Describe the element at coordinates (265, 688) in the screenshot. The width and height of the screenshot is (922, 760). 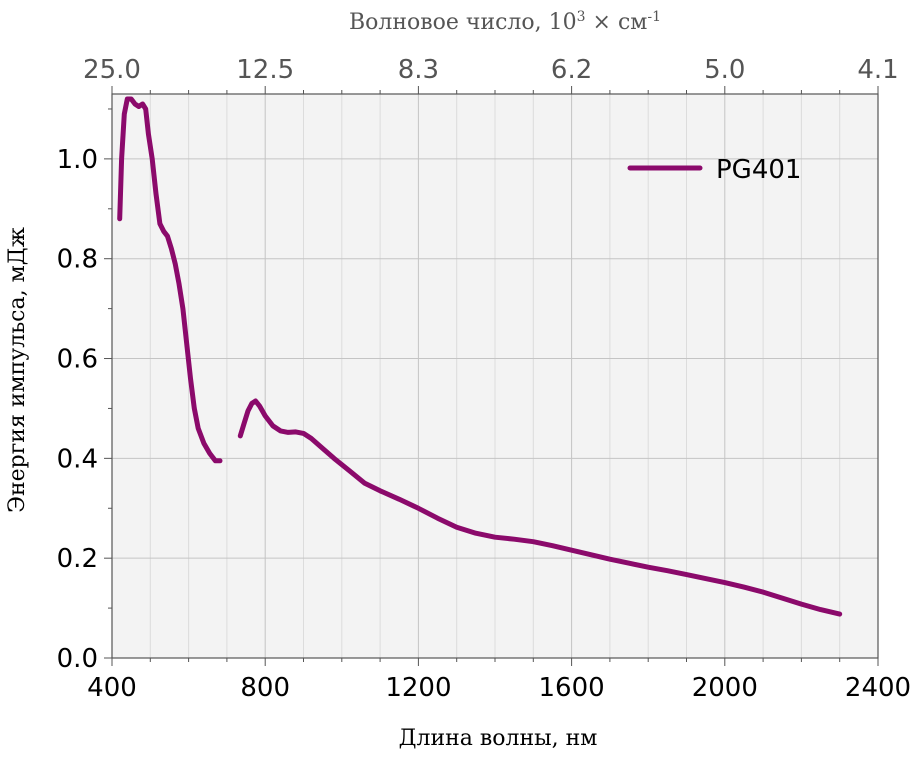
I see `x-tick-label: 800` at that location.